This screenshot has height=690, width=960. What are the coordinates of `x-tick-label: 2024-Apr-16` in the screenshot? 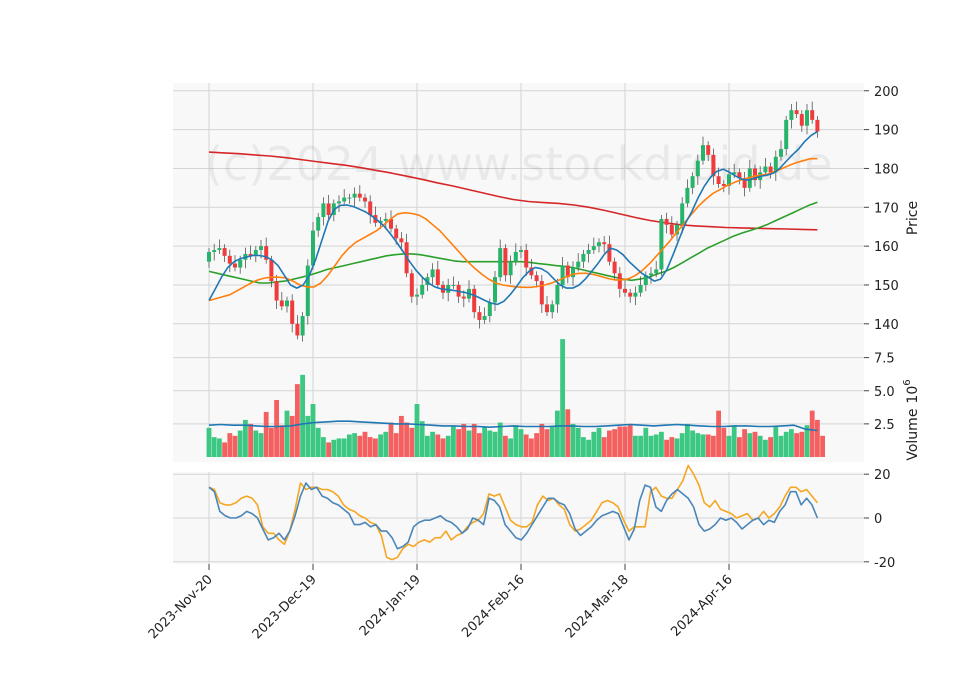 It's located at (701, 605).